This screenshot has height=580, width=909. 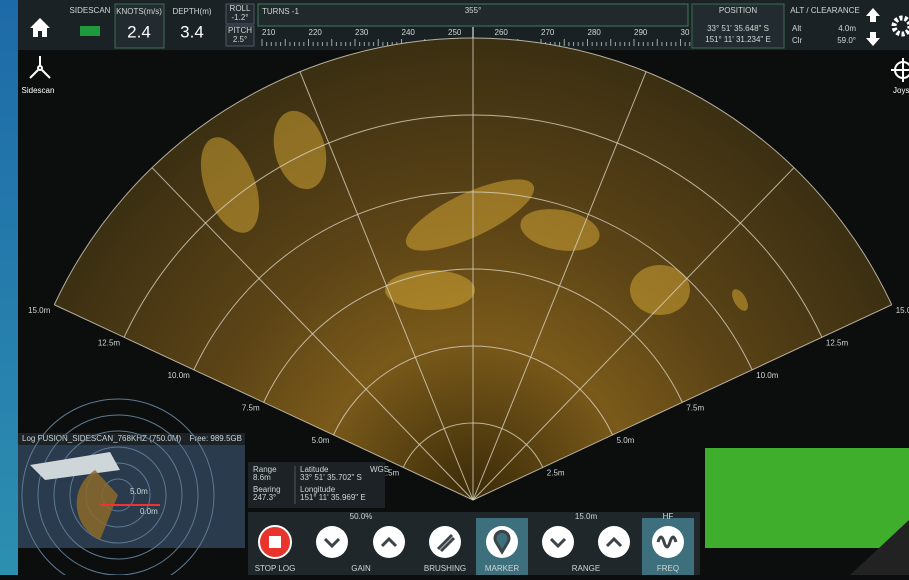 I want to click on datum-tag: WGS, so click(x=379, y=469).